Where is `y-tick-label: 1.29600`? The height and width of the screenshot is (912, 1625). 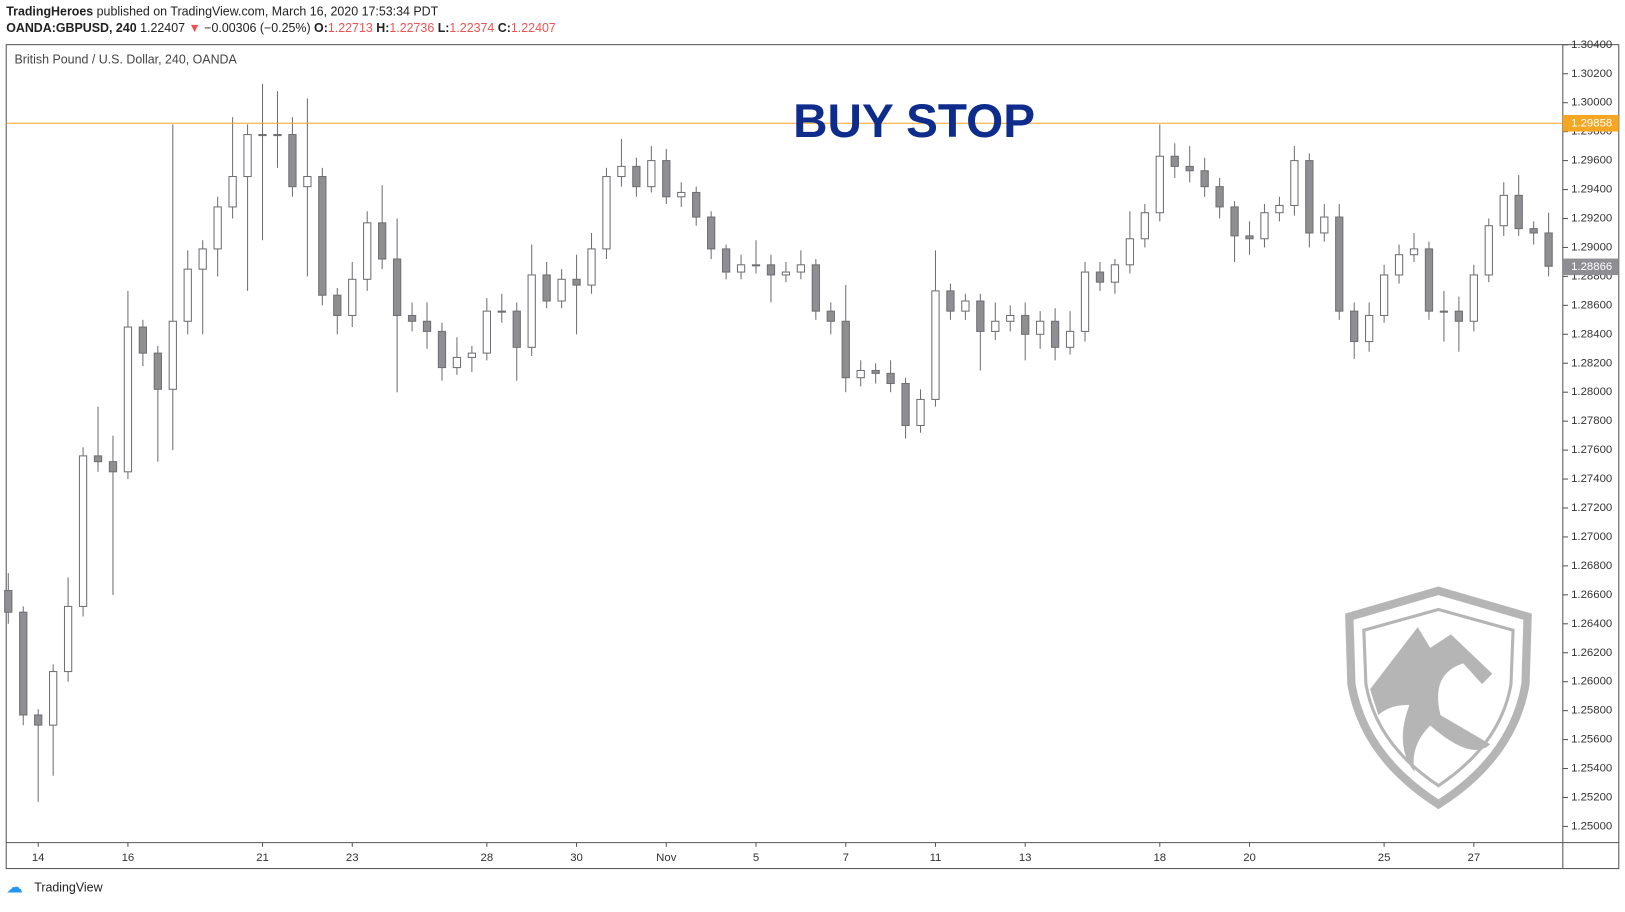
y-tick-label: 1.29600 is located at coordinates (1591, 161).